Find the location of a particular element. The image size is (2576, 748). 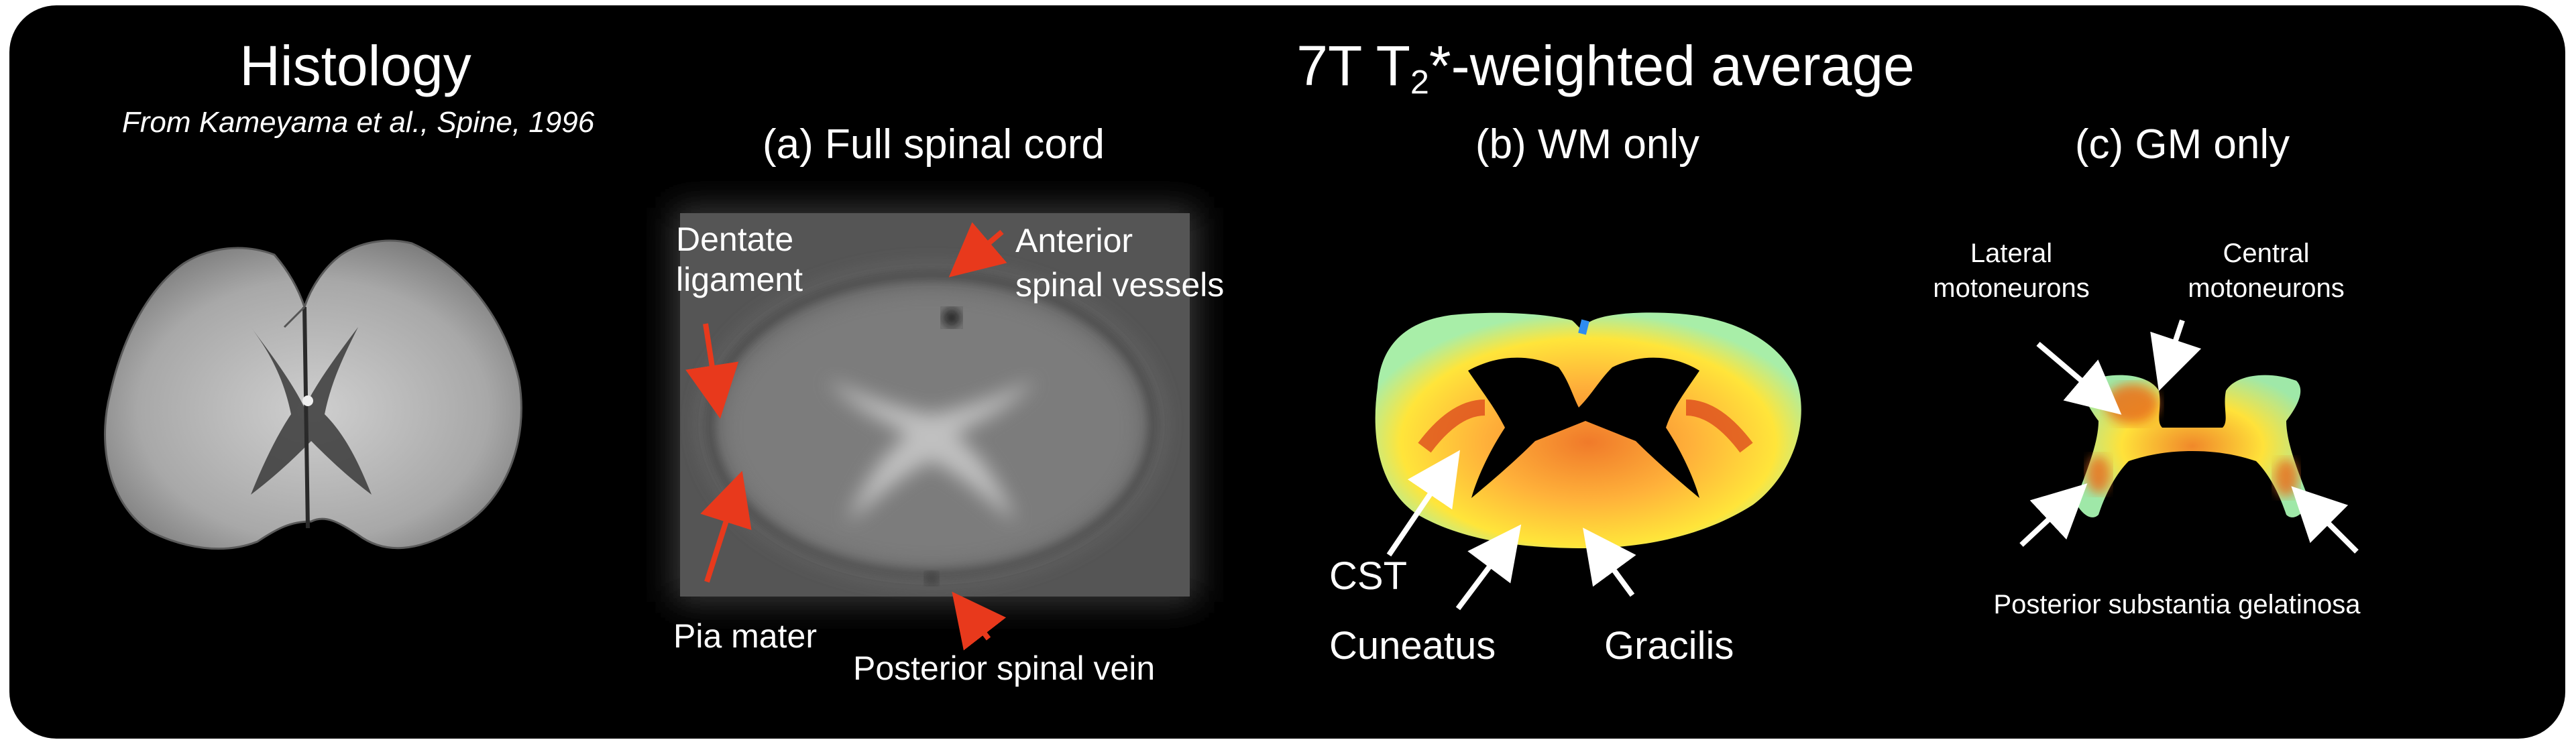

label-lateral-line2: motoneurons is located at coordinates (2011, 288).